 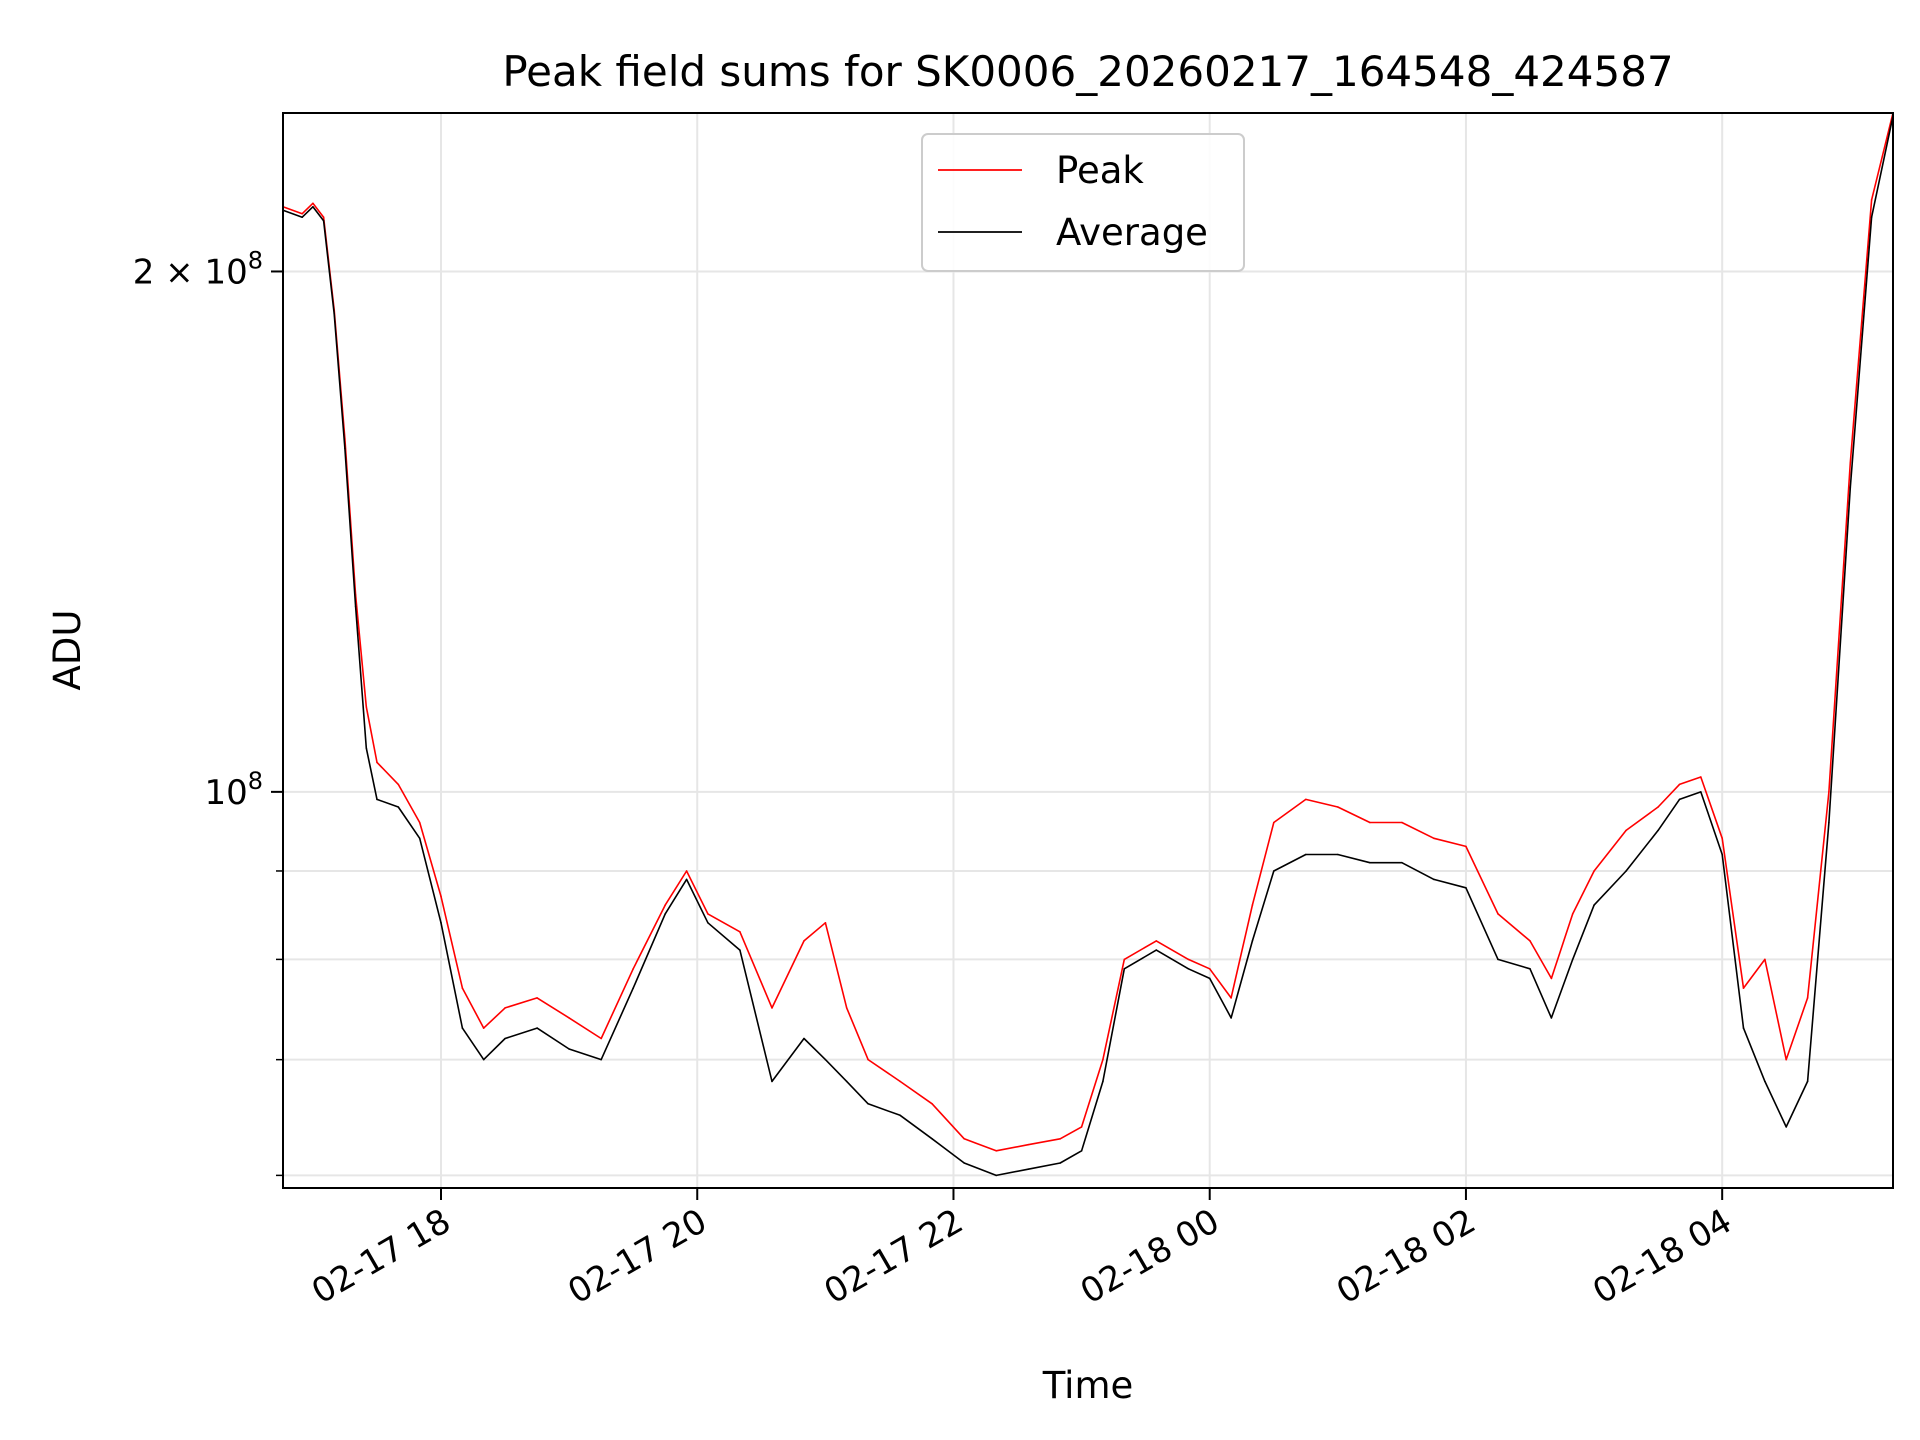 What do you see at coordinates (67, 650) in the screenshot?
I see `y-axis-label: ADU` at bounding box center [67, 650].